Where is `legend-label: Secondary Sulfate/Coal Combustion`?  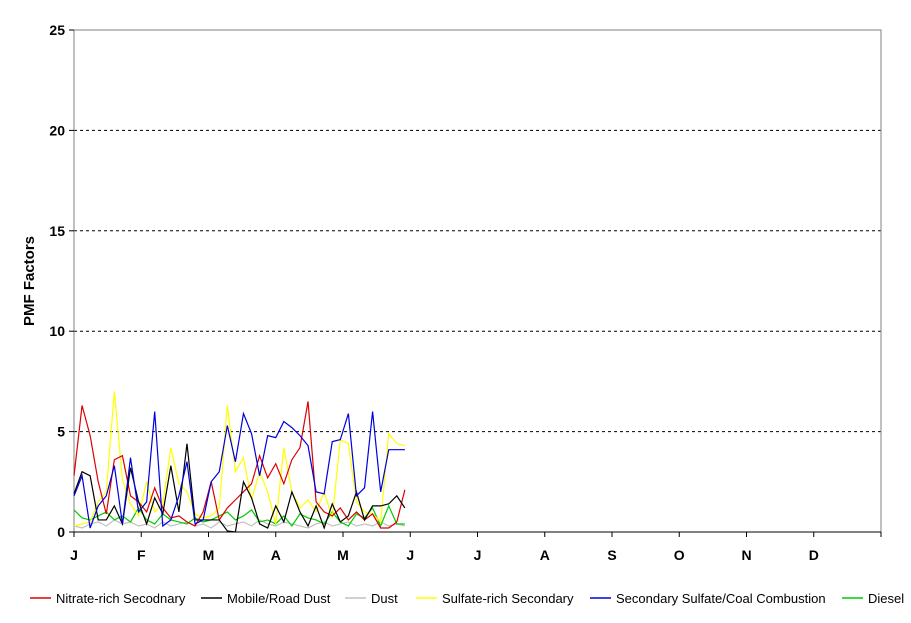
legend-label: Secondary Sulfate/Coal Combustion is located at coordinates (721, 598).